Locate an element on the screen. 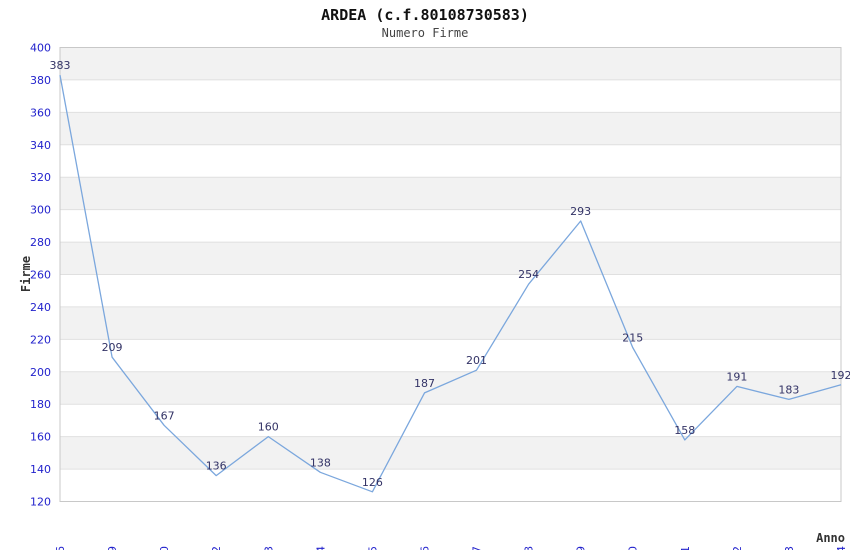 The height and width of the screenshot is (550, 850). x-tick-label: 2009 is located at coordinates (112, 548).